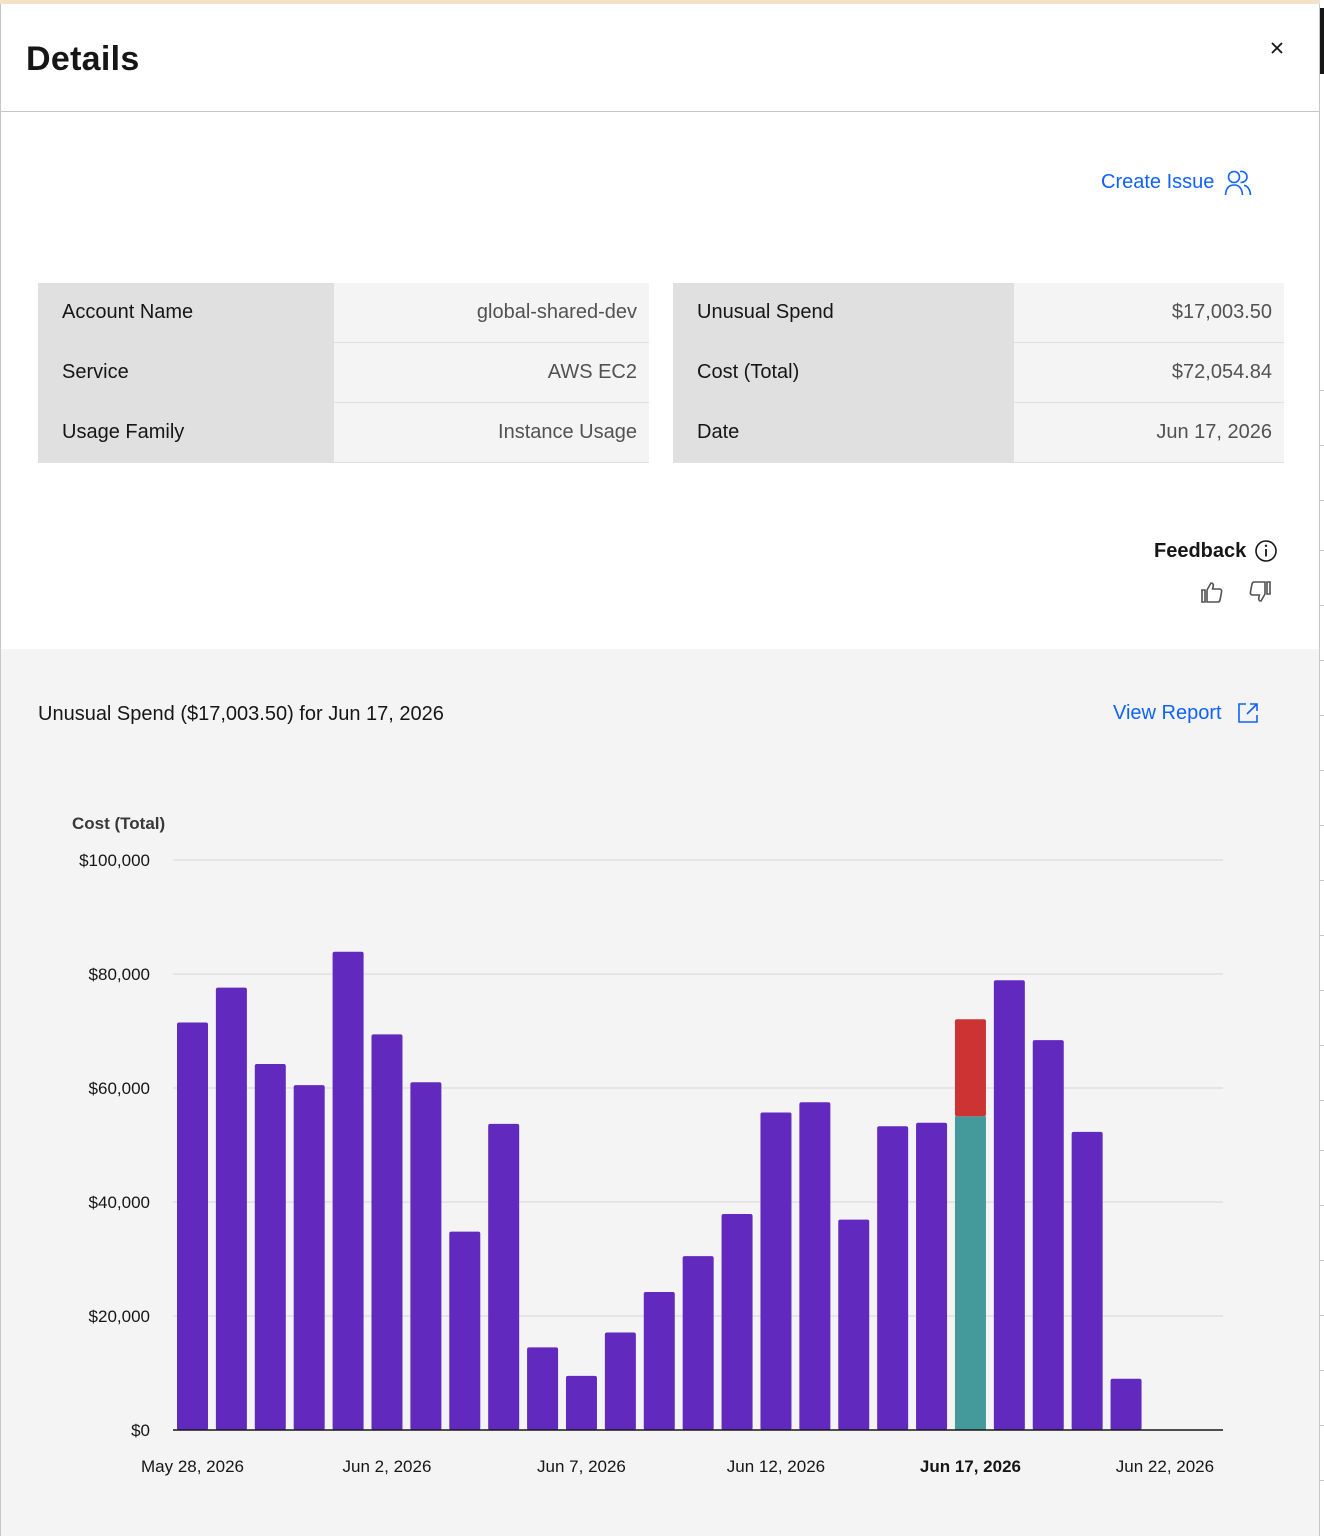 The height and width of the screenshot is (1536, 1324). I want to click on cost-total-value: $72,054.84, so click(1149, 372).